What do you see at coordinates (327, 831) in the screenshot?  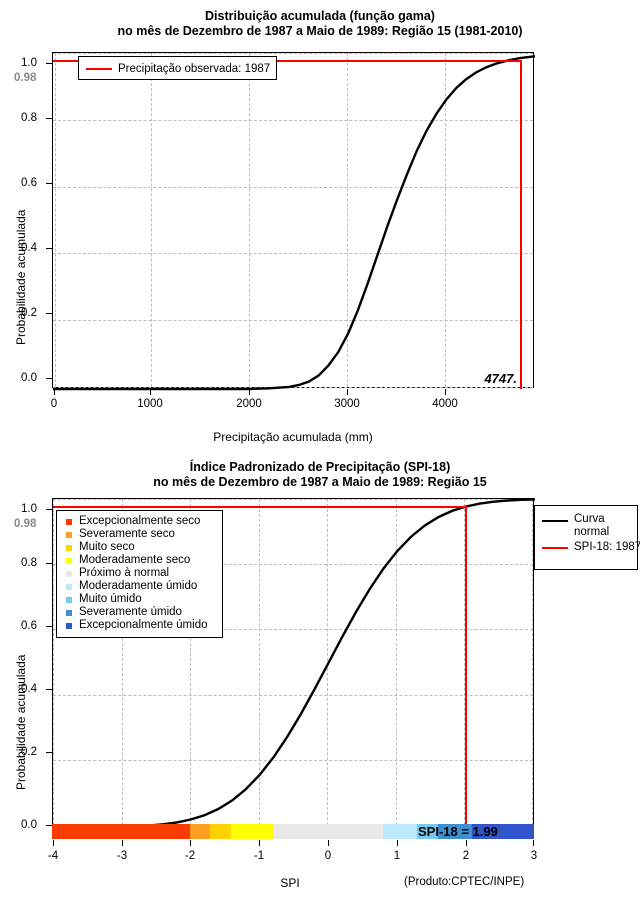 I see `colorbar-segment-proximo-a-normal` at bounding box center [327, 831].